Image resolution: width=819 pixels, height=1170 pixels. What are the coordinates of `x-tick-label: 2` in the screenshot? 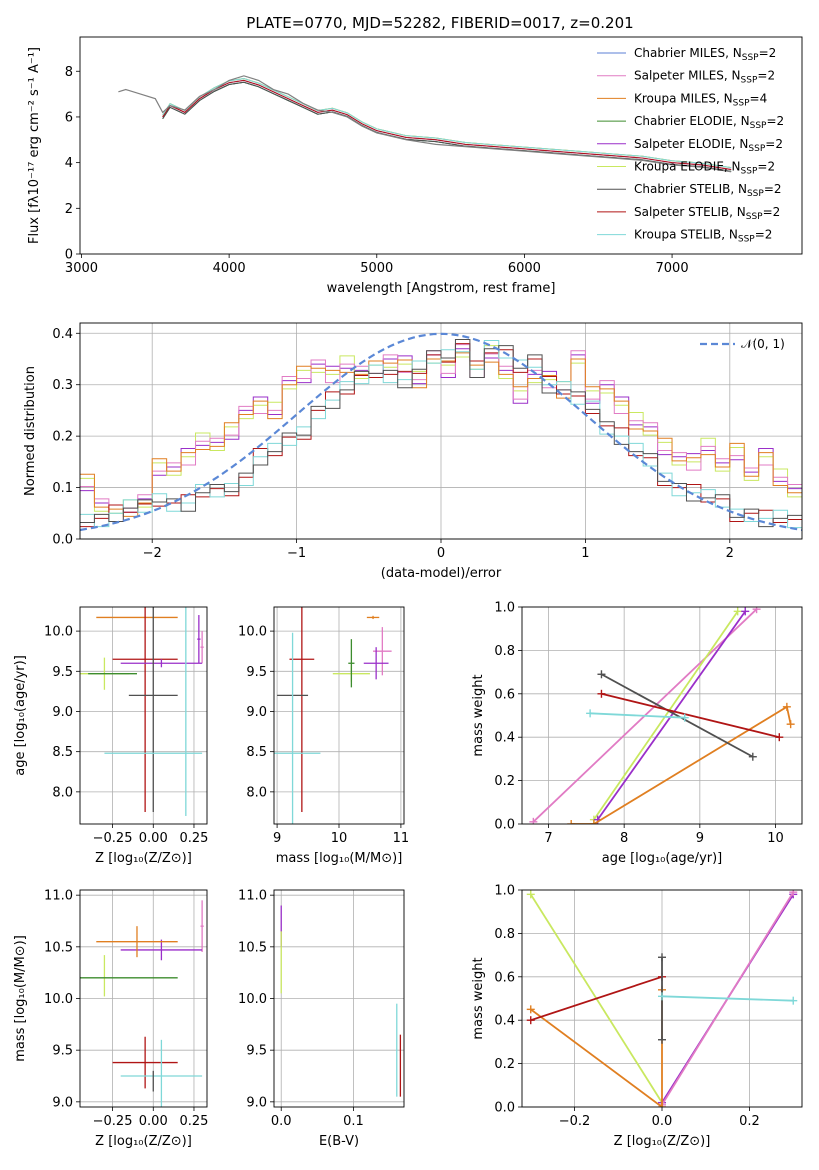 It's located at (730, 553).